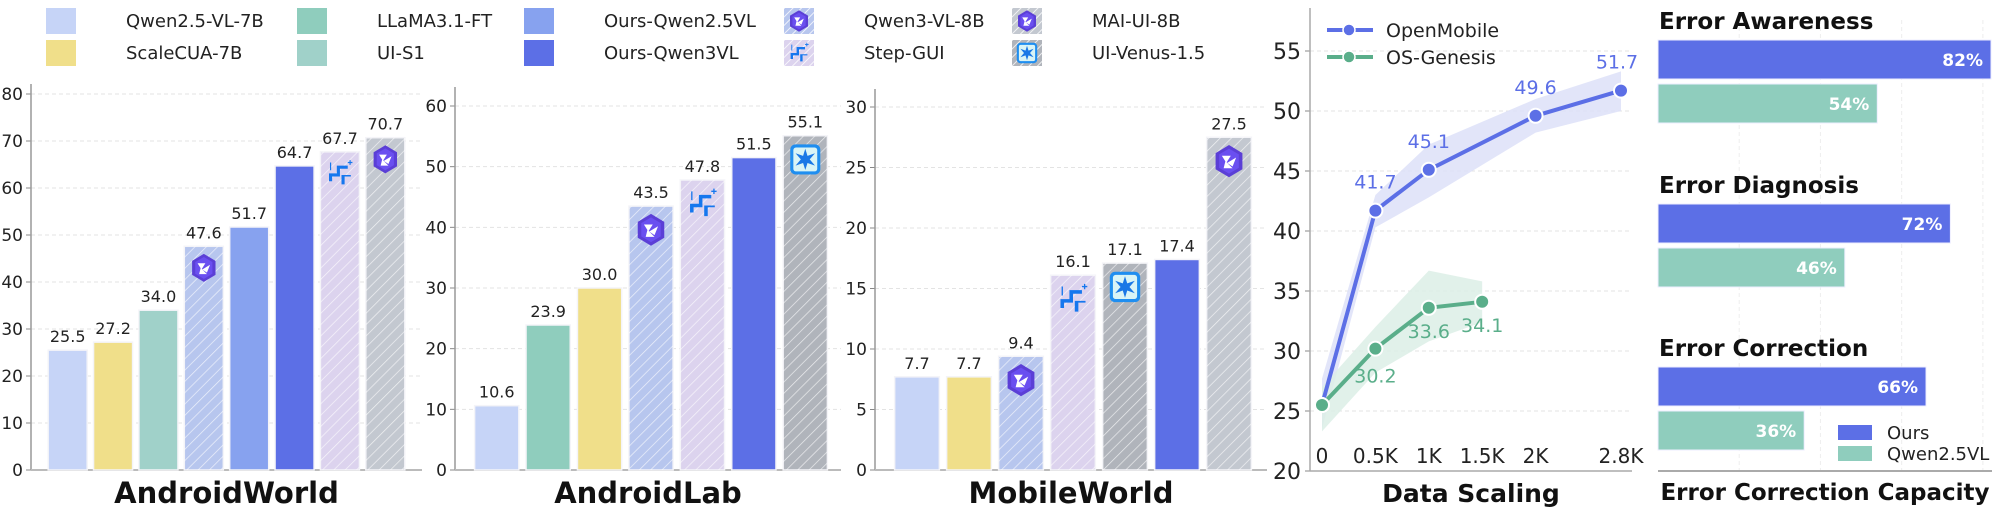  I want to click on bar: 67.7, so click(340, 300).